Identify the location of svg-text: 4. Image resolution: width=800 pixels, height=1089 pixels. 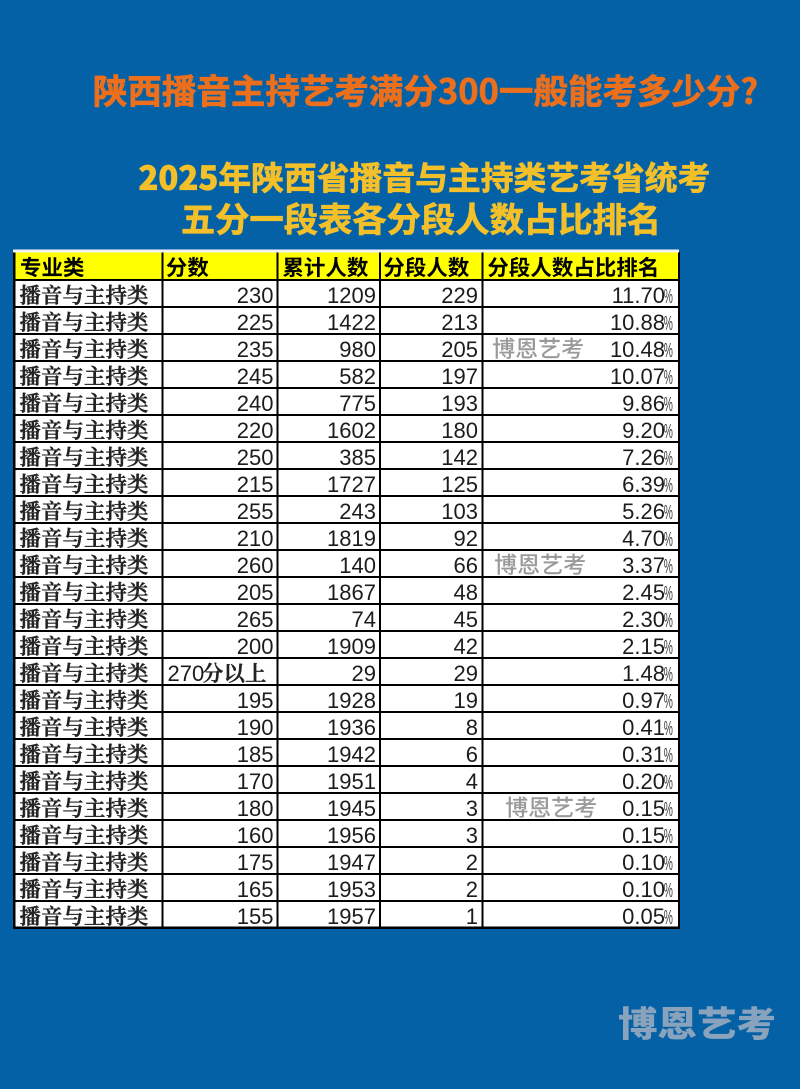
(472, 781).